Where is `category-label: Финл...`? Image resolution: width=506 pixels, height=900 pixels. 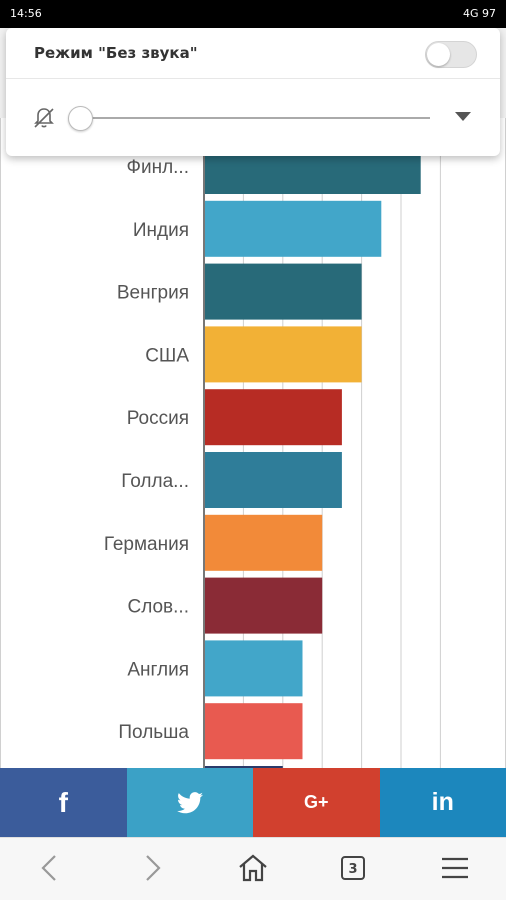
category-label: Финл... is located at coordinates (158, 167).